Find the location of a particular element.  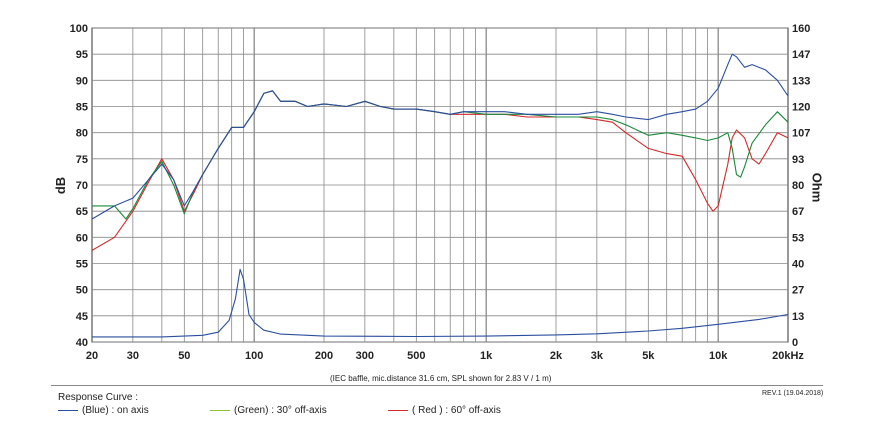

y-left-tick-label: 60 is located at coordinates (82, 238).